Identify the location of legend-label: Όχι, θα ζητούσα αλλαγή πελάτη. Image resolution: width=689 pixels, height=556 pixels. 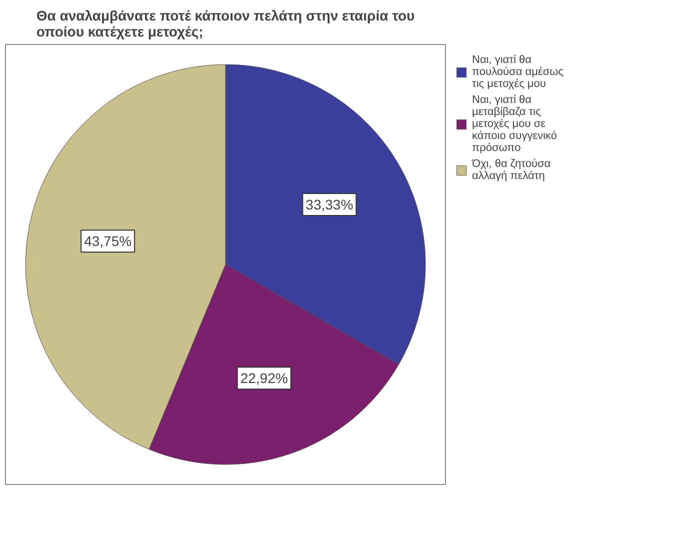
(511, 170).